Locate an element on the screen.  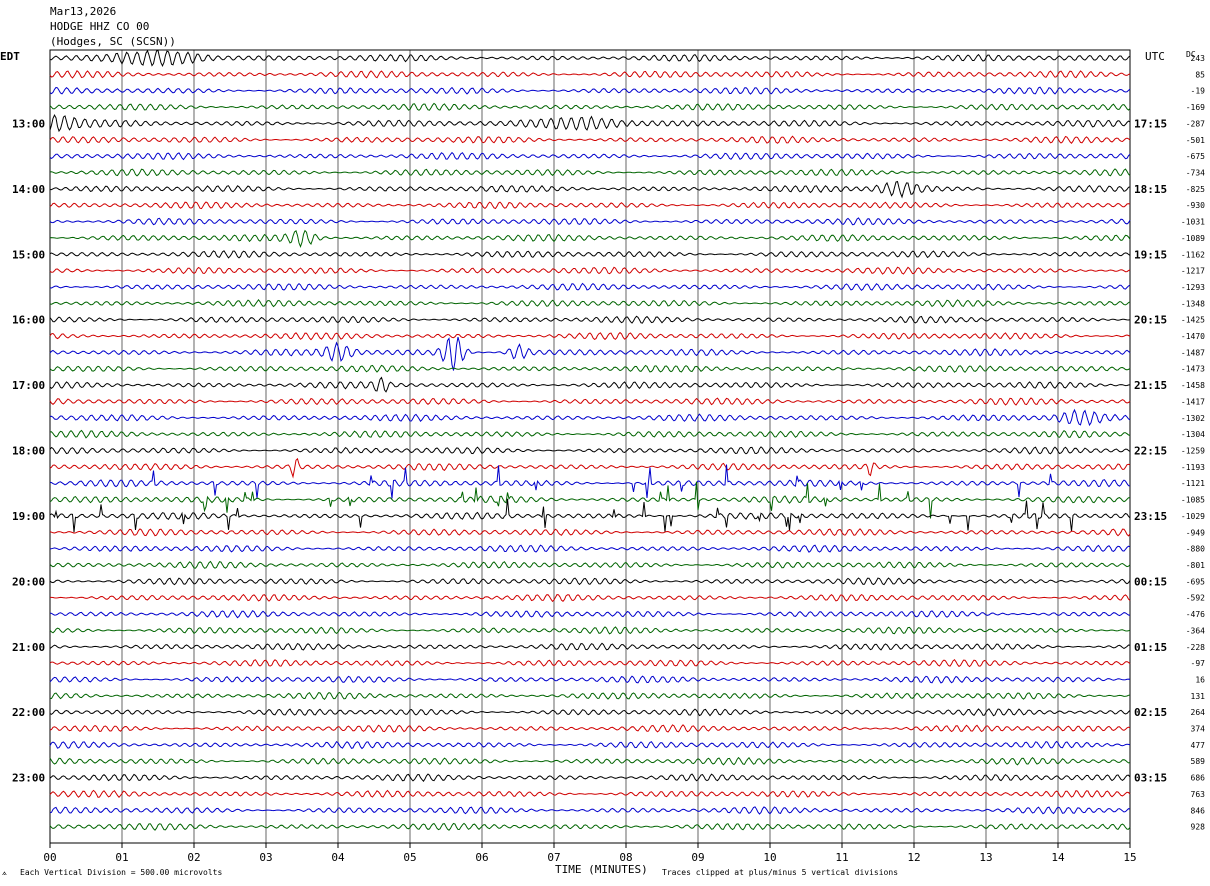
dc-offset-label: -734 is located at coordinates (1195, 172).